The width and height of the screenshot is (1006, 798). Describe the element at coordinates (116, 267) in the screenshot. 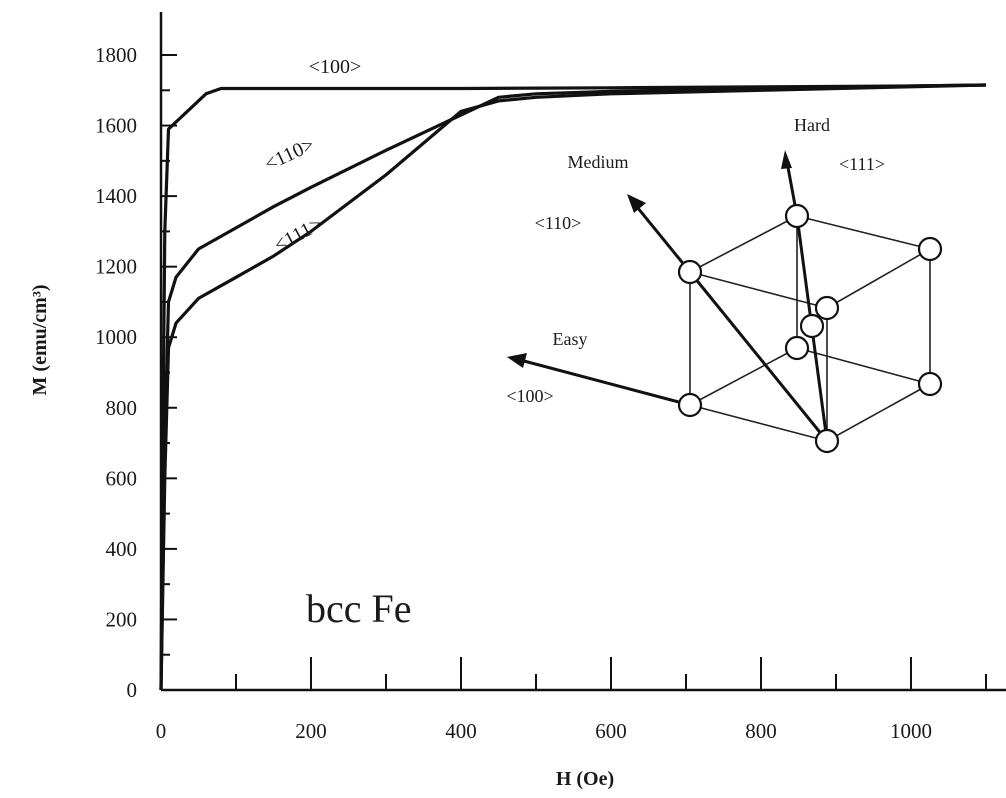

I see `y-tick-label: 1200` at that location.